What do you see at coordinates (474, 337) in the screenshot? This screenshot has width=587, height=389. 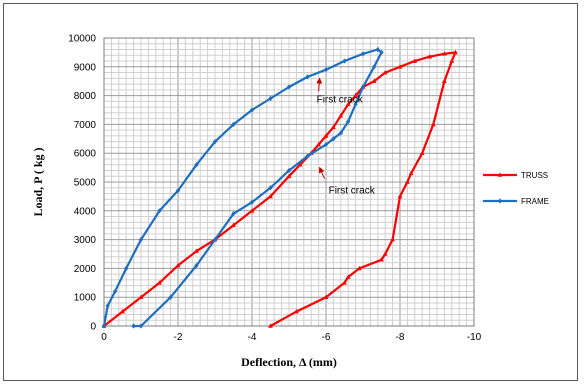 I see `x-tick-label: -10` at bounding box center [474, 337].